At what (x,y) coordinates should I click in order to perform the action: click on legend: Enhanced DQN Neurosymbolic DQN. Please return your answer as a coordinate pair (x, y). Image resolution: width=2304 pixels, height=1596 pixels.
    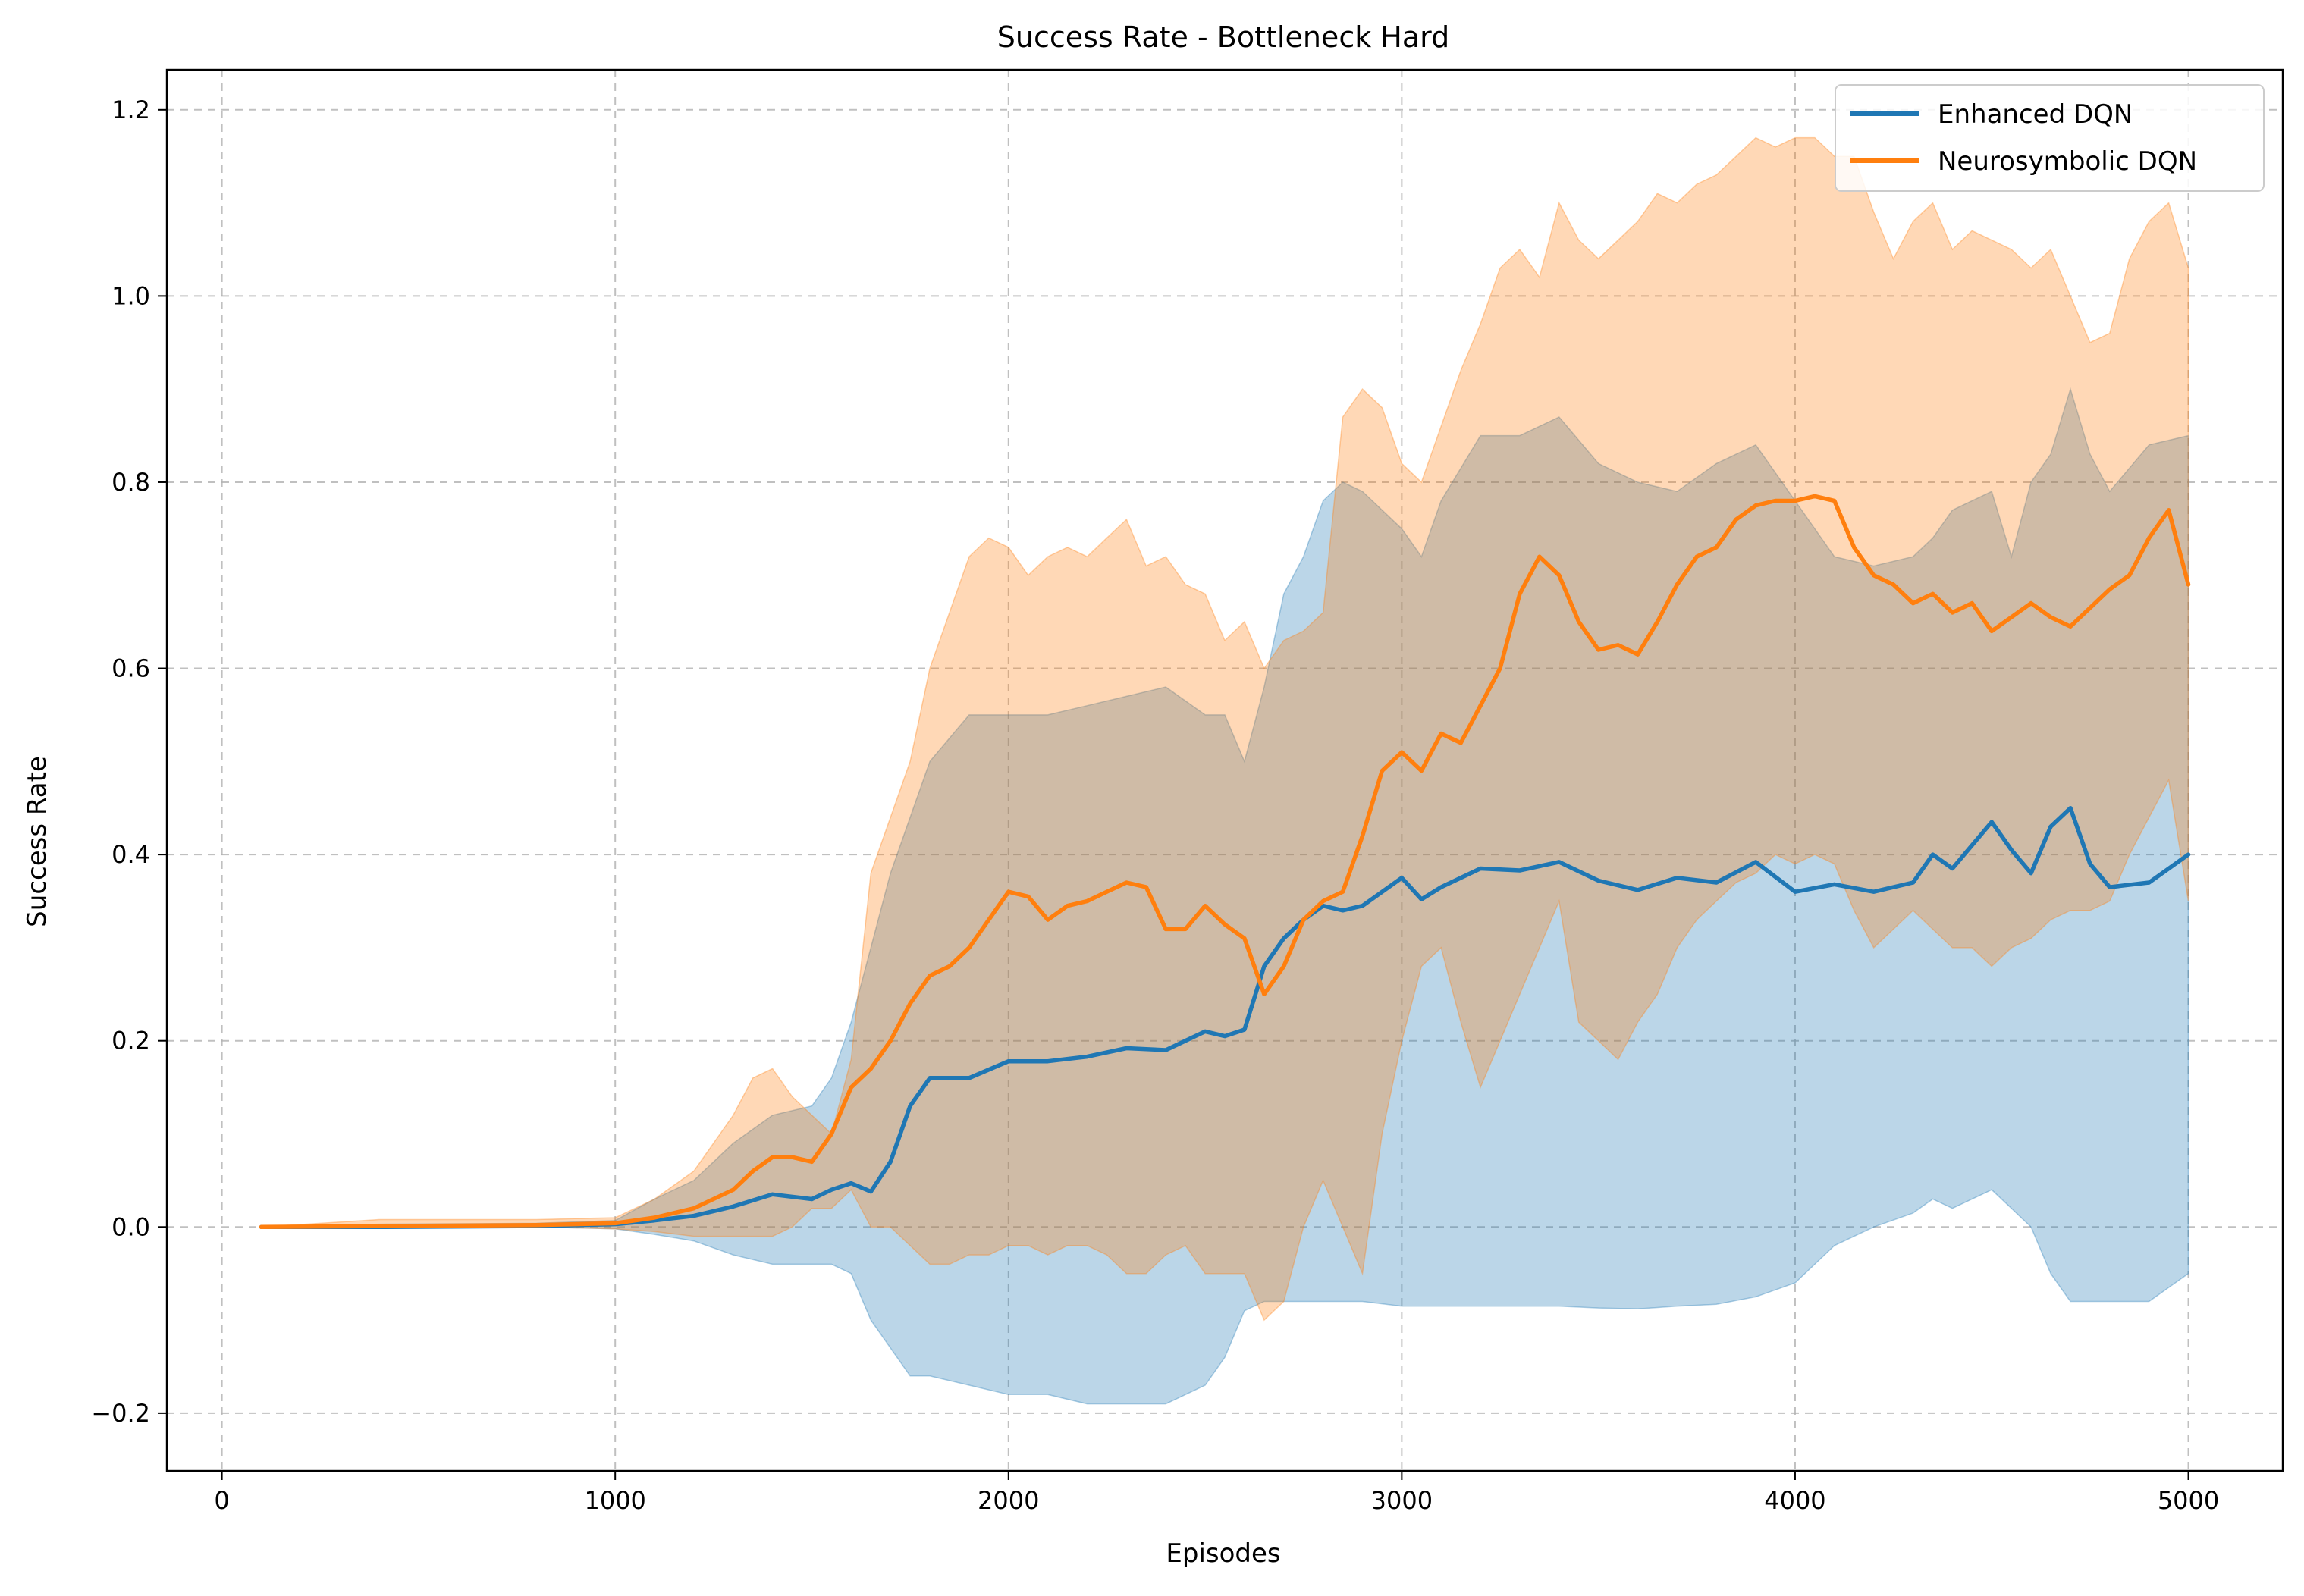
    Looking at the image, I should click on (2050, 138).